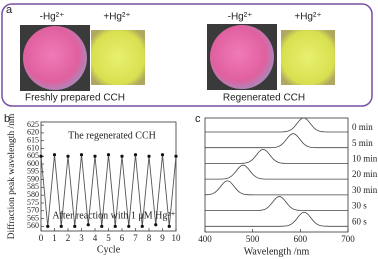 This screenshot has width=378, height=259. What do you see at coordinates (7, 119) in the screenshot?
I see `panel-label: b` at bounding box center [7, 119].